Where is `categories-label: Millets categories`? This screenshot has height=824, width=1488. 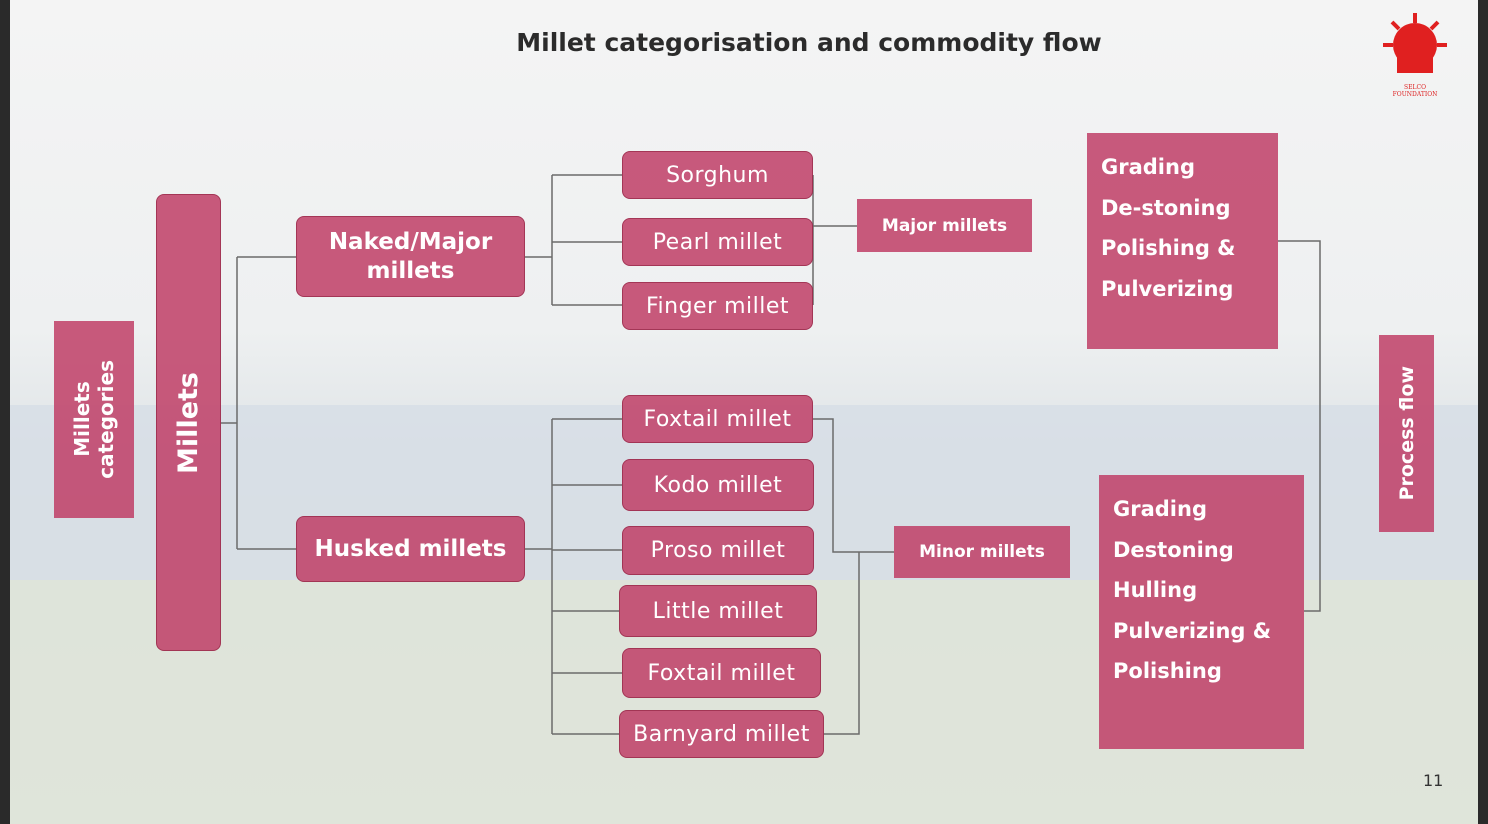
categories-label: Millets categories is located at coordinates (94, 419).